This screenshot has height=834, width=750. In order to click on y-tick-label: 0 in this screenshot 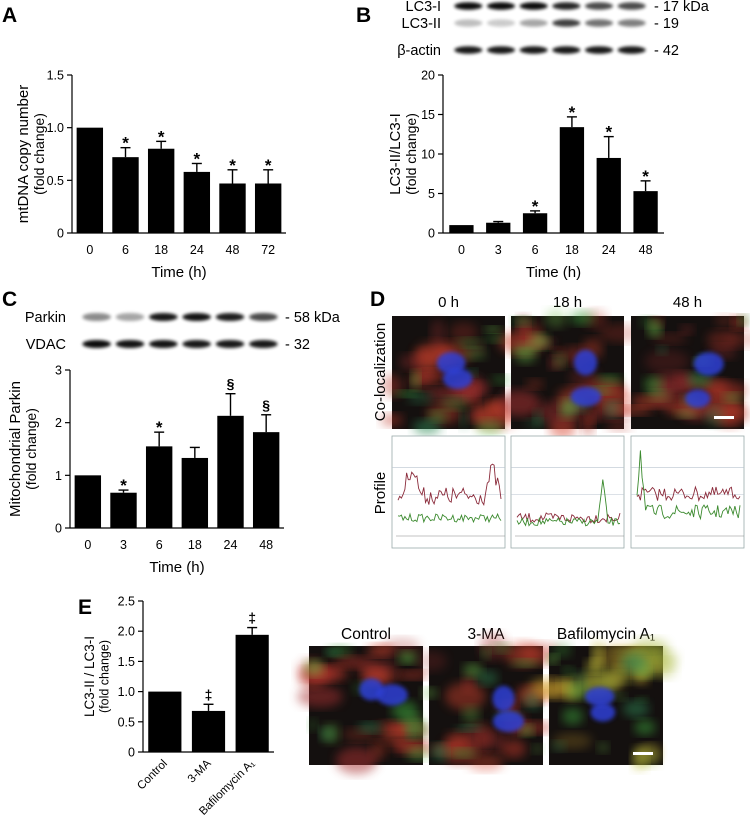, I will do `click(431, 234)`.